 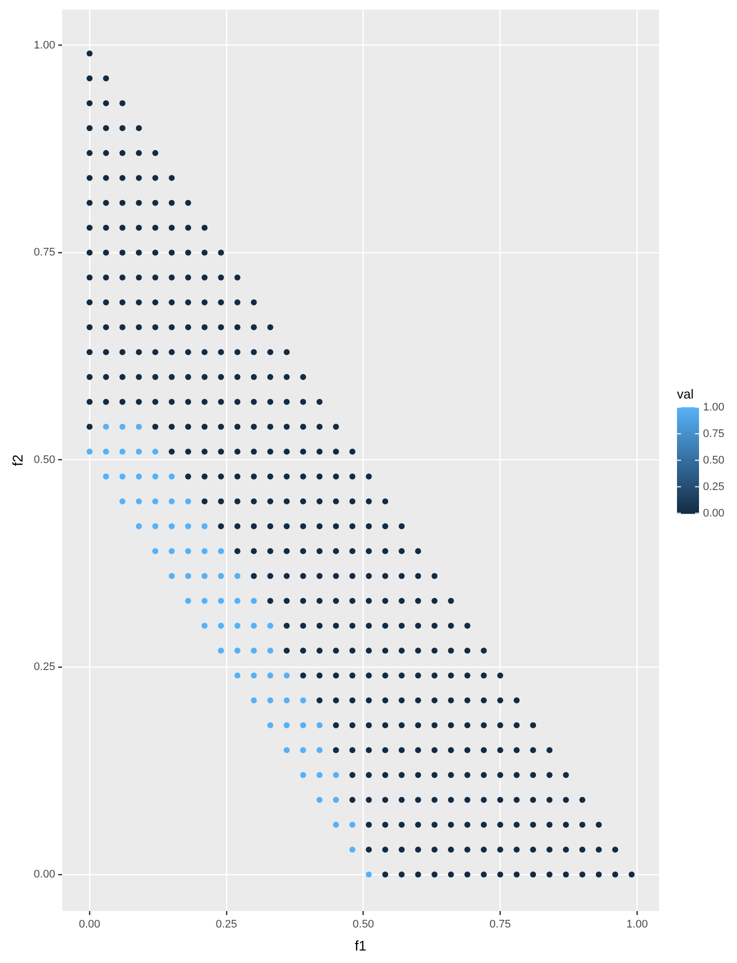 What do you see at coordinates (45, 667) in the screenshot?
I see `y-tick-label: 0.25` at bounding box center [45, 667].